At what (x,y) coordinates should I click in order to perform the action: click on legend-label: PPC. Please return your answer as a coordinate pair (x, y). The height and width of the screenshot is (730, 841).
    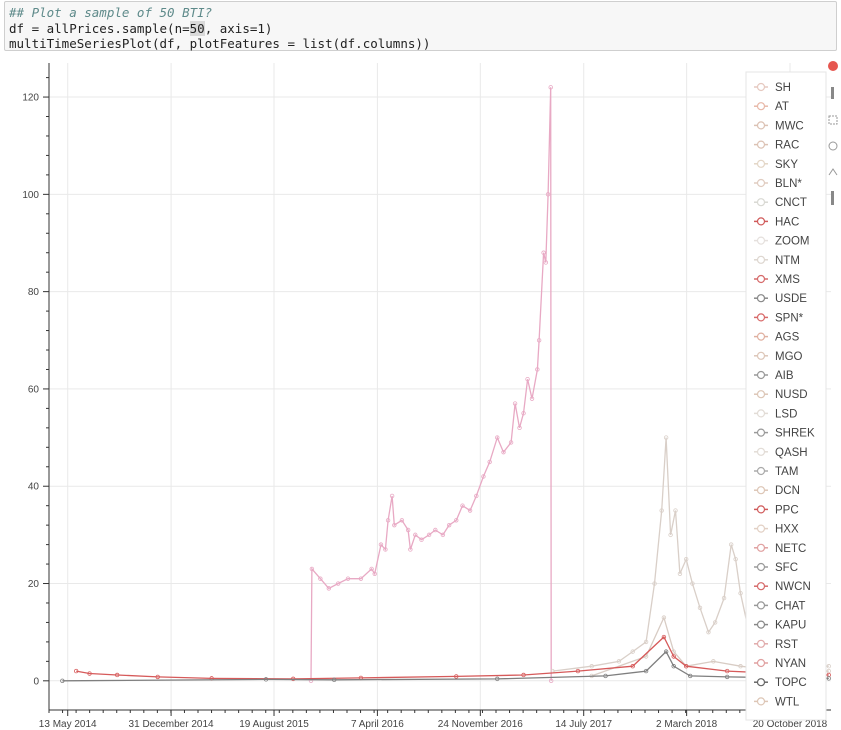
    Looking at the image, I should click on (787, 510).